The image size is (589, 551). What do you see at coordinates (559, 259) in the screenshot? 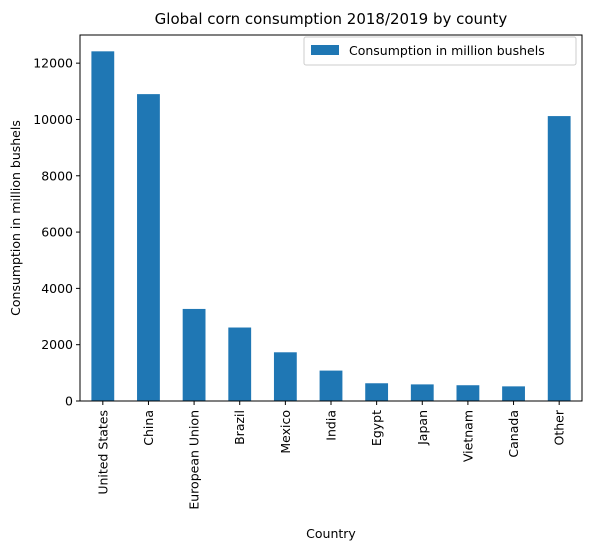
I see `bar-other` at bounding box center [559, 259].